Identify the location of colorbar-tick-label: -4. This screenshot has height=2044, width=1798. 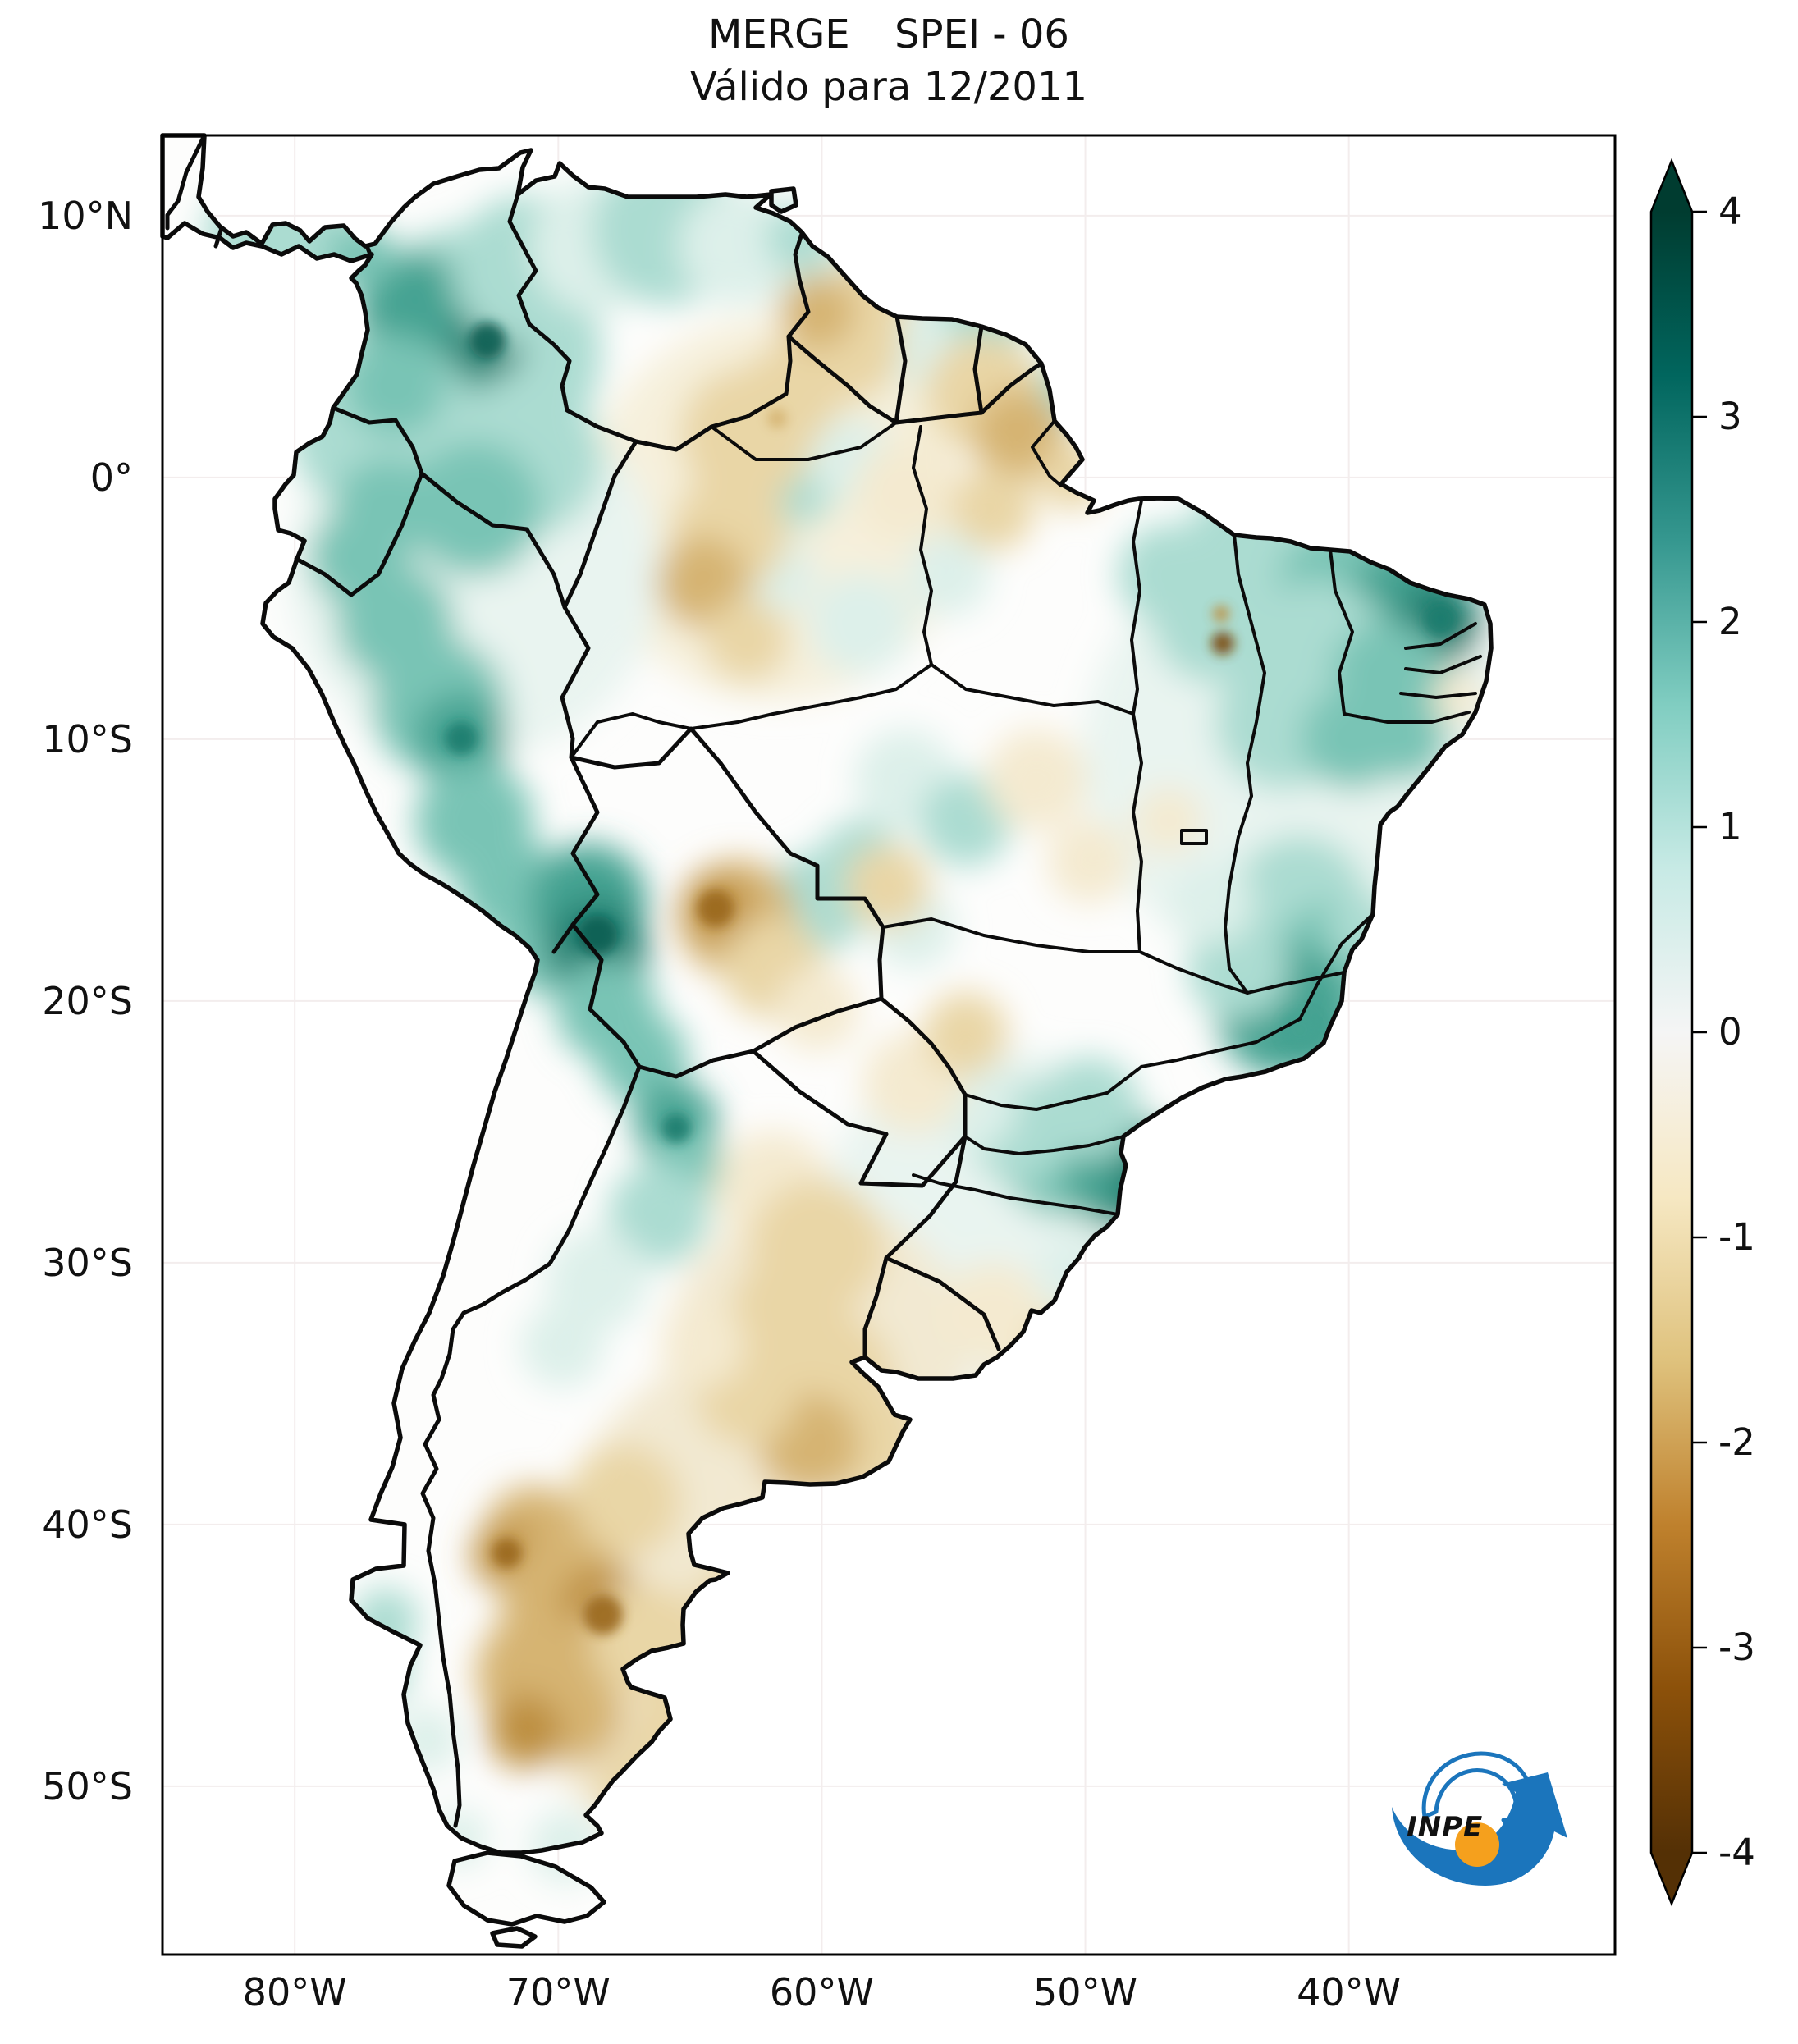
(1736, 1852).